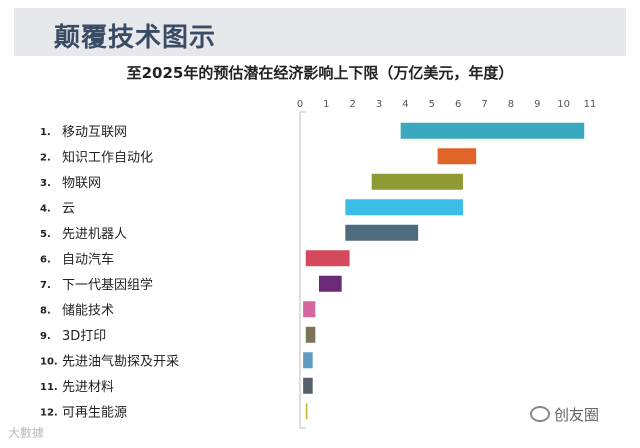  What do you see at coordinates (300, 104) in the screenshot?
I see `x-tick-label: 0` at bounding box center [300, 104].